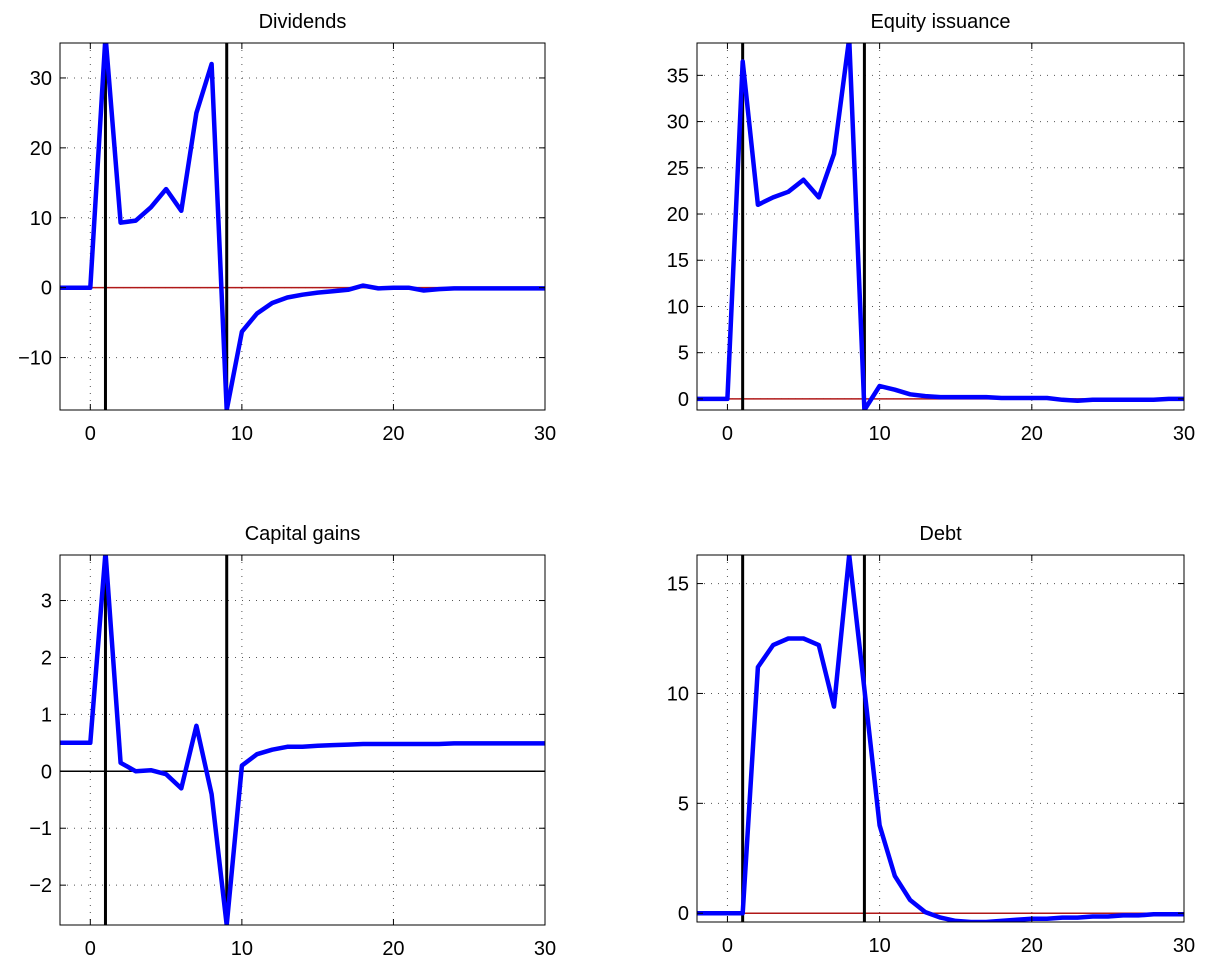 This screenshot has height=964, width=1211. I want to click on y-tick-label: −10, so click(35, 359).